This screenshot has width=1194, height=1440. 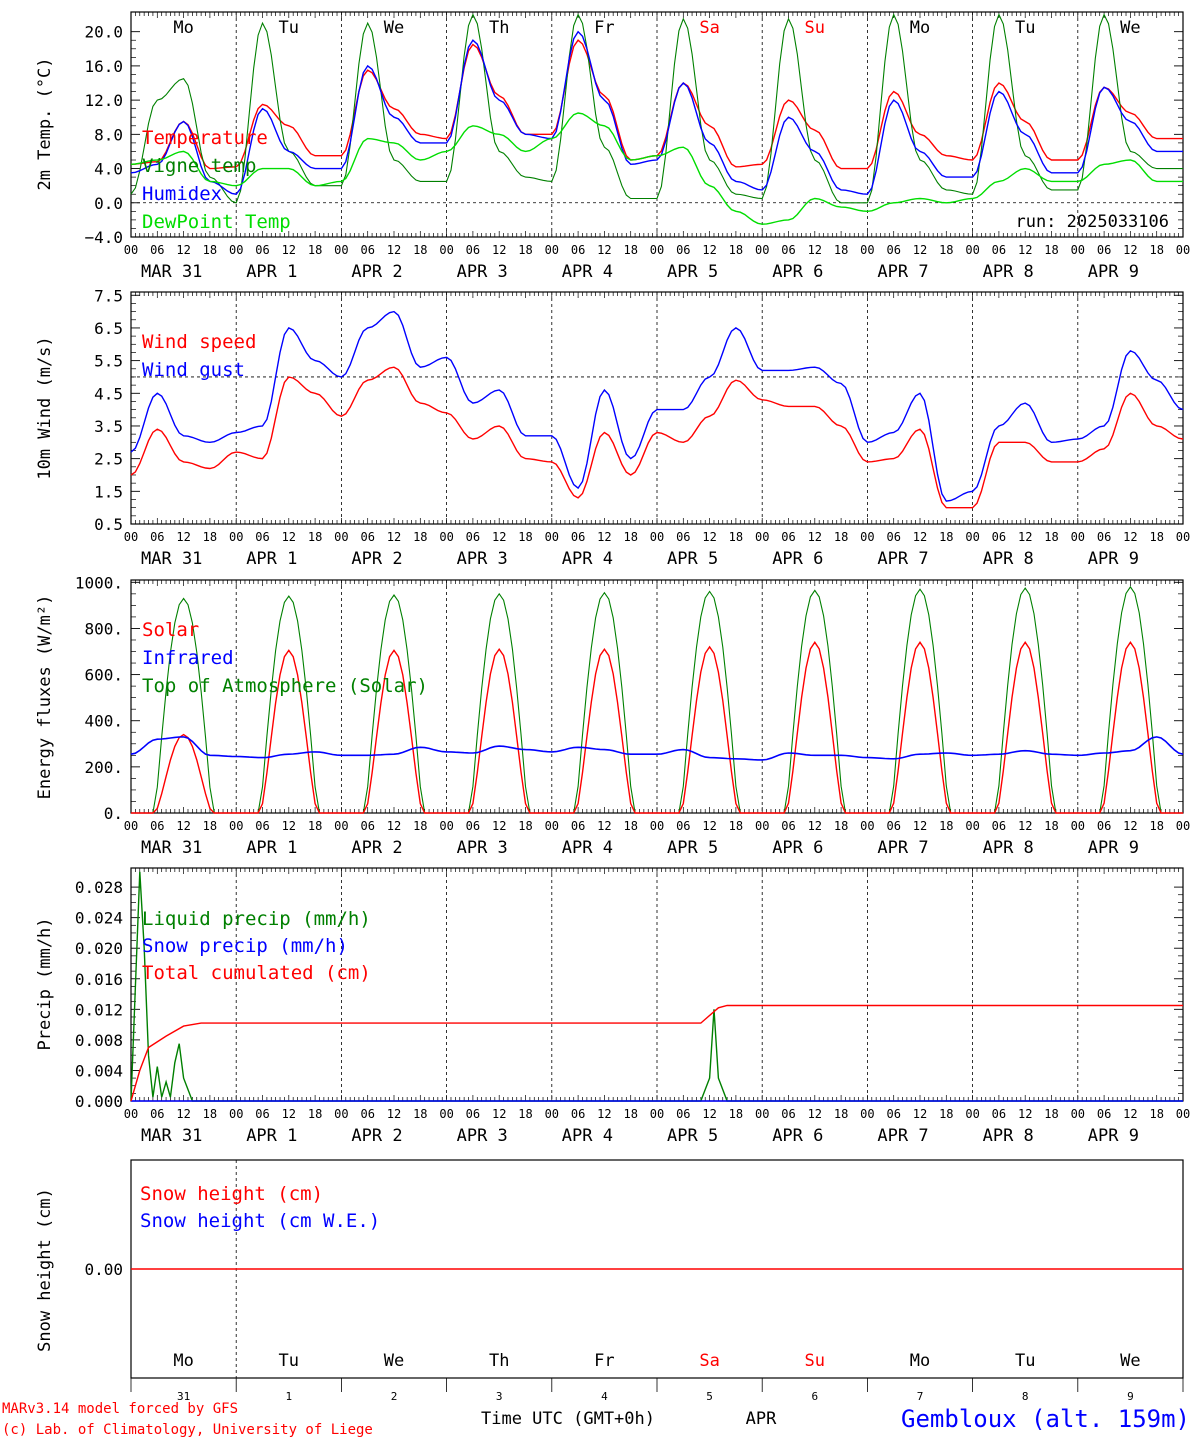 I want to click on legend-entry: Vigne temp, so click(x=199, y=166).